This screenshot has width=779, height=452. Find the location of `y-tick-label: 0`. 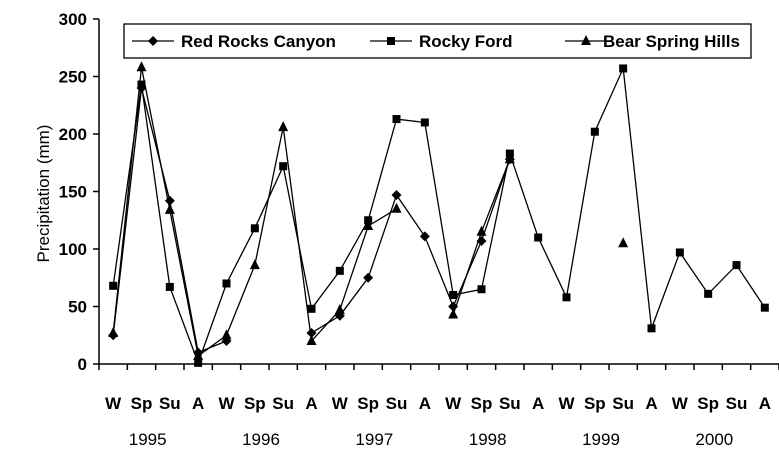

y-tick-label: 0 is located at coordinates (82, 364).